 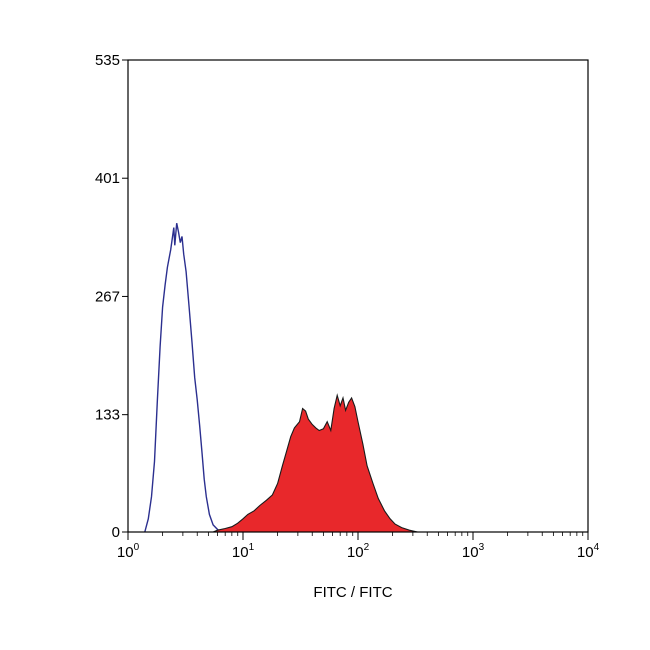 I want to click on x-axis-title: FITC / FITC, so click(x=352, y=592).